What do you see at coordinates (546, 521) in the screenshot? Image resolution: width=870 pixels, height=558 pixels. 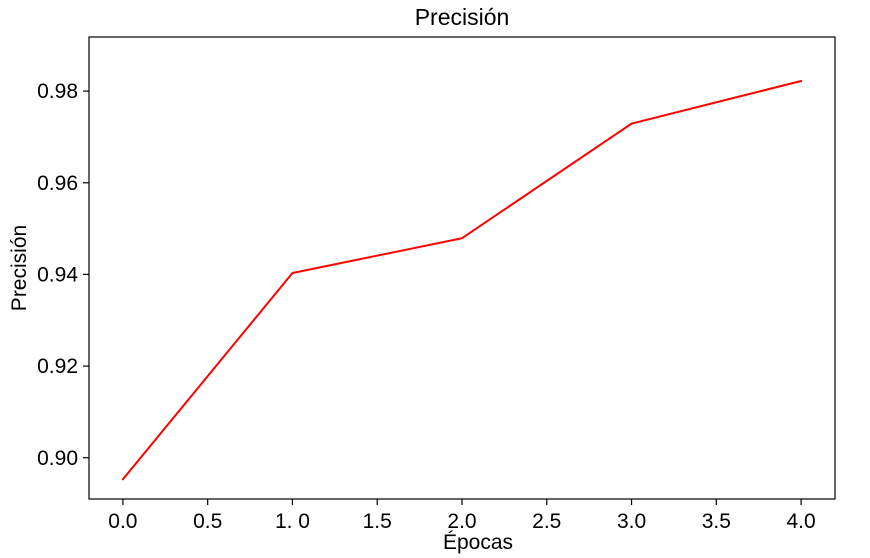 I see `x-tick-label: 2.5` at bounding box center [546, 521].